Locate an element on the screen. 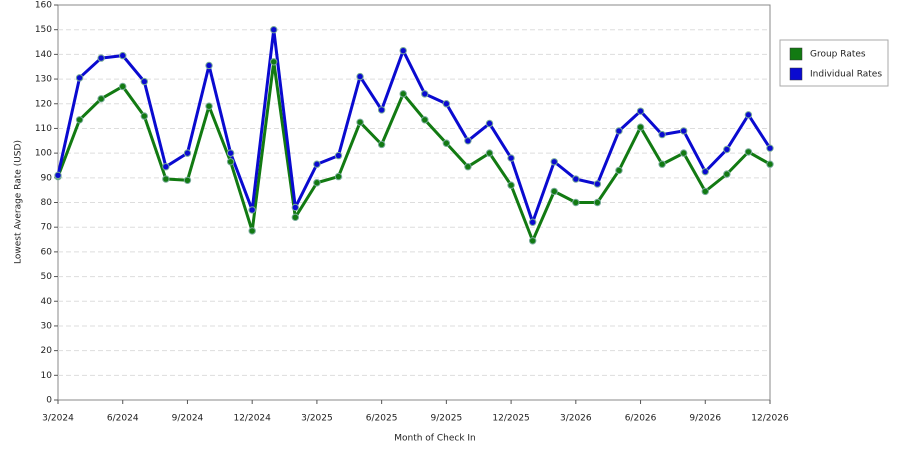 This screenshot has width=900, height=454. x-tick-label: 3/2024 is located at coordinates (58, 419).